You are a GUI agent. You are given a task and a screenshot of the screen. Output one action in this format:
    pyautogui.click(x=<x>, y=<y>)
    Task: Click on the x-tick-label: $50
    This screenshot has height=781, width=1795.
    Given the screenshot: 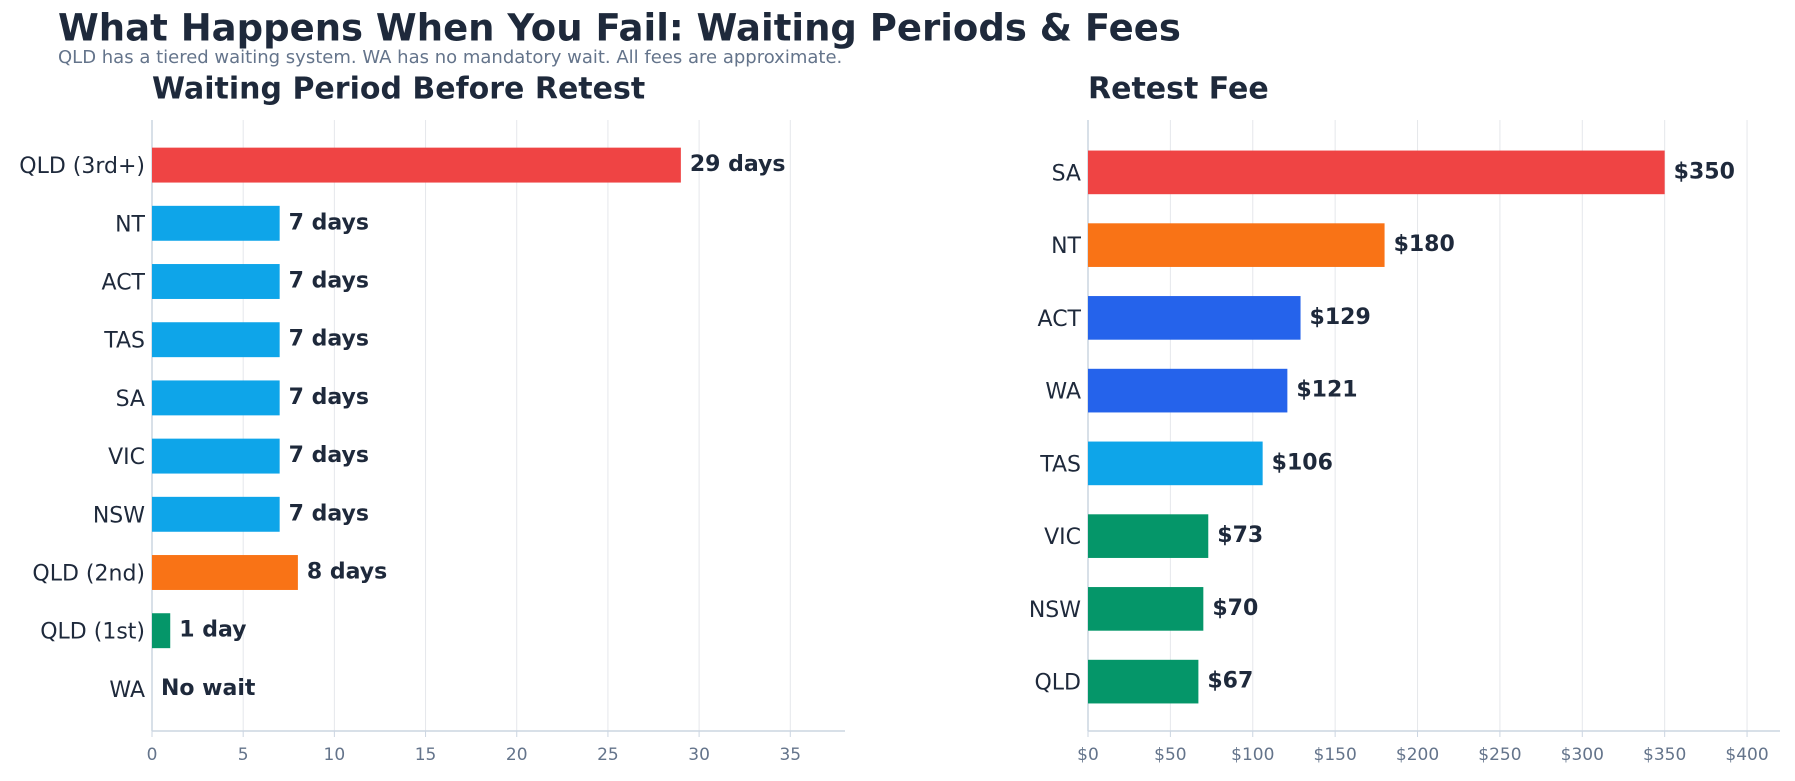 What is the action you would take?
    pyautogui.click(x=1170, y=755)
    